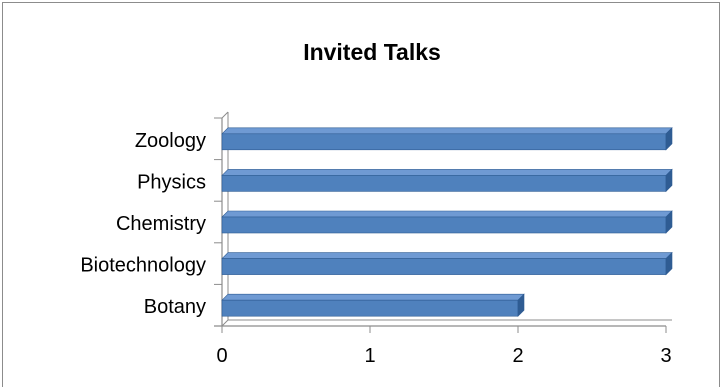  What do you see at coordinates (221, 356) in the screenshot?
I see `tick-label-0: 0` at bounding box center [221, 356].